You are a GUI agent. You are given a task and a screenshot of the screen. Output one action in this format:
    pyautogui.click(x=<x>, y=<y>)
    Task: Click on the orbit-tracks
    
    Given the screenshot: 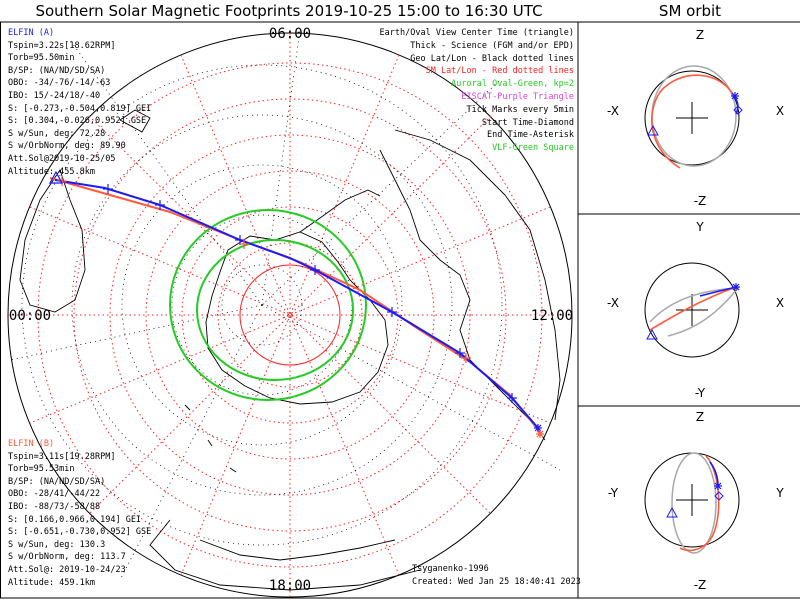 What is the action you would take?
    pyautogui.click(x=694, y=309)
    